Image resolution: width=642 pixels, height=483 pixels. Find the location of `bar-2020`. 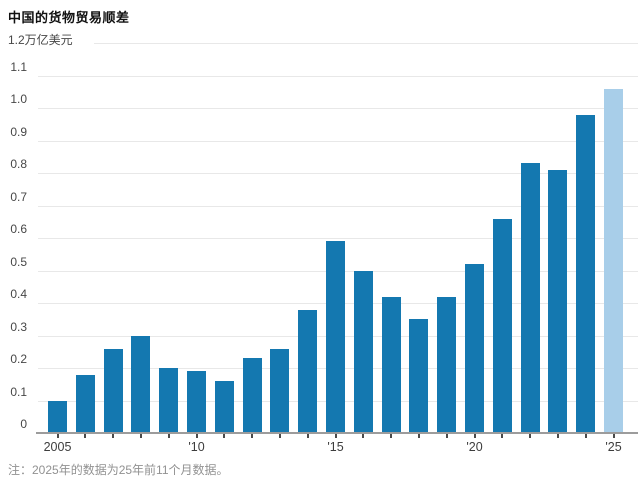

bar-2020 is located at coordinates (474, 348).